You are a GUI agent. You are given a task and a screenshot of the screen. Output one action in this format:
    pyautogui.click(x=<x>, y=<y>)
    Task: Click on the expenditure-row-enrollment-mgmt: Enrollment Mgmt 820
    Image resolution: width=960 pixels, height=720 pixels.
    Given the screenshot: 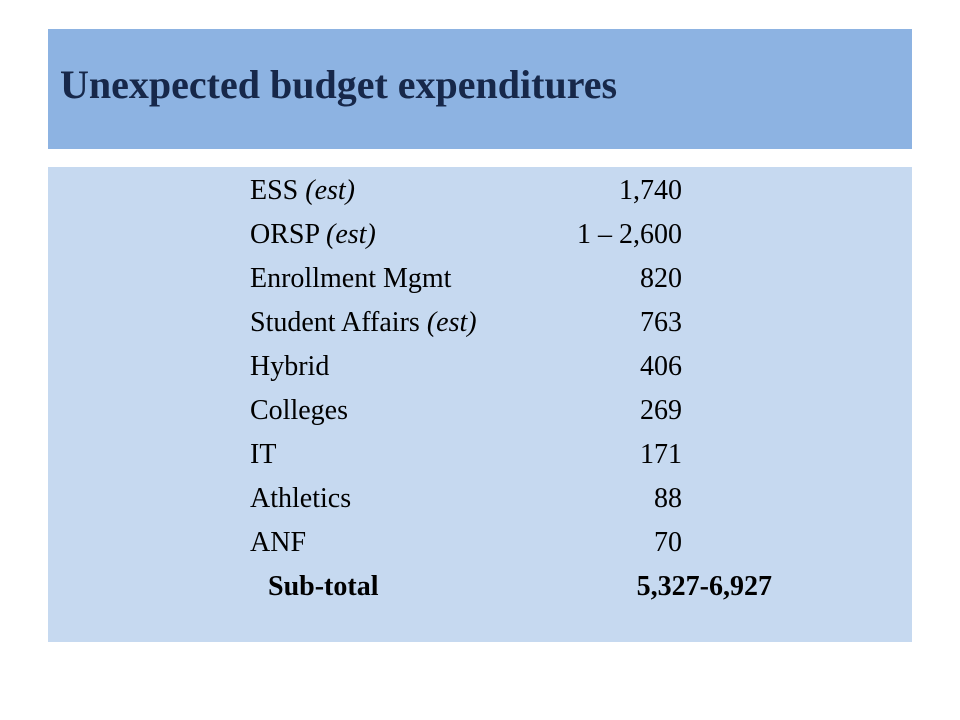 What is the action you would take?
    pyautogui.click(x=480, y=277)
    